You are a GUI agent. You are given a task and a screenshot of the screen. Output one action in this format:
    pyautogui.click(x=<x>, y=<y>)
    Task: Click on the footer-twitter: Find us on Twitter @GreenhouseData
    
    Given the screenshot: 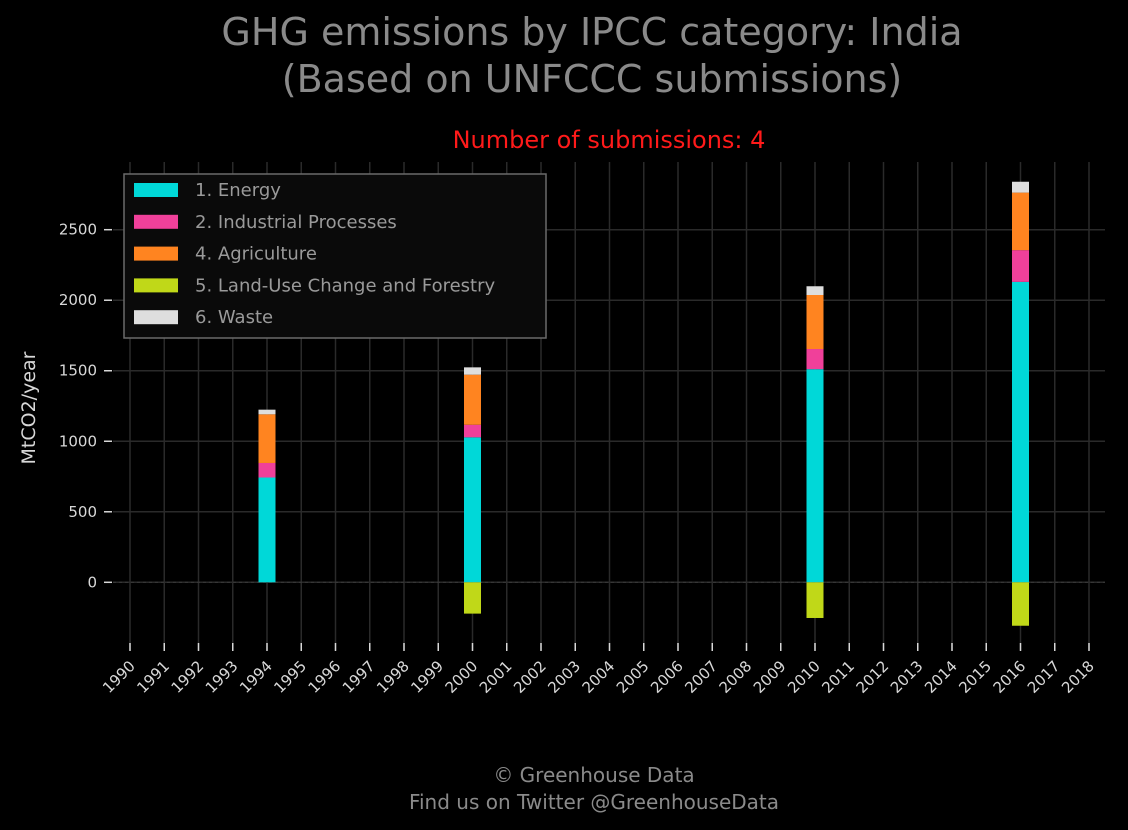 What is the action you would take?
    pyautogui.click(x=594, y=802)
    